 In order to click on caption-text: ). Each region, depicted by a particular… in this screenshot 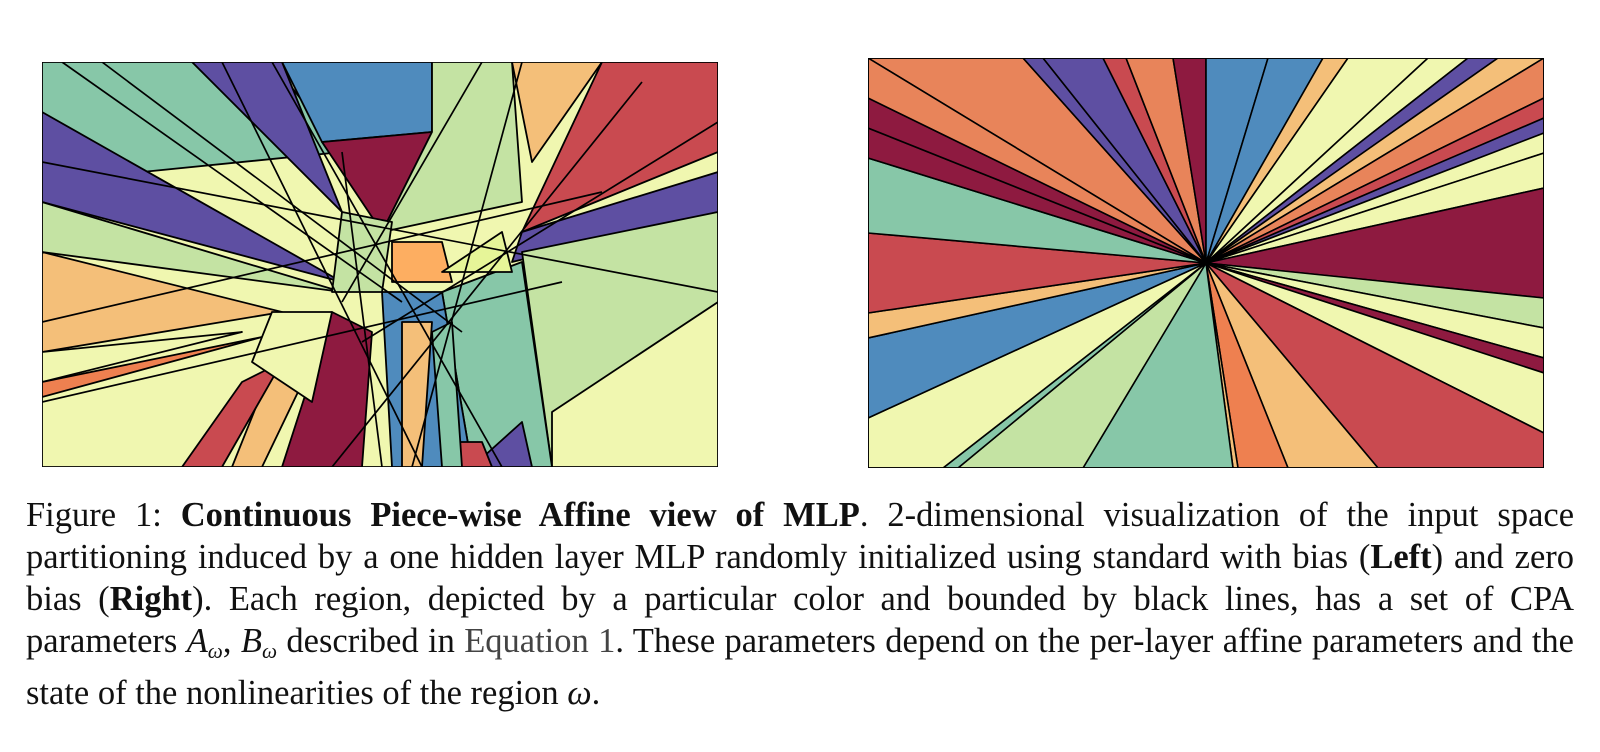, I will do `click(800, 620)`.